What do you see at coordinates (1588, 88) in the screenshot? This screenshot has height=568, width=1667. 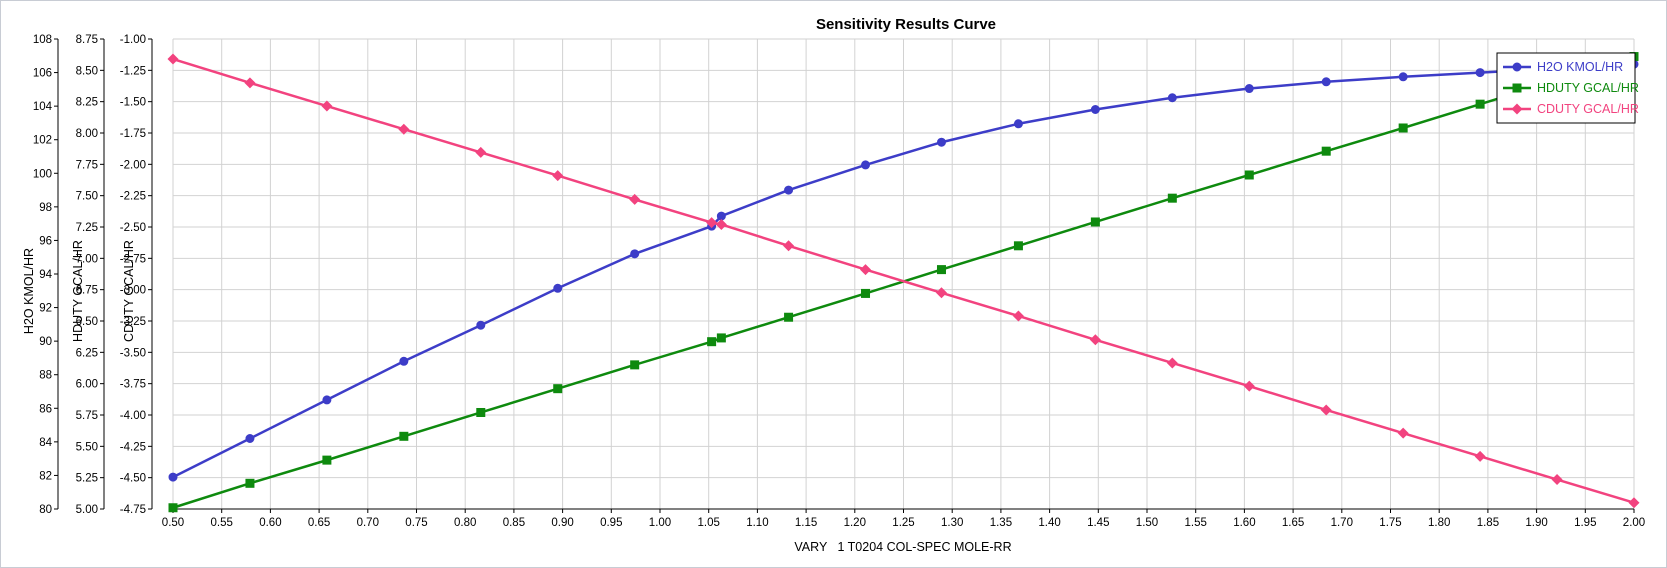 I see `legend-label: HDUTY GCAL/HR` at bounding box center [1588, 88].